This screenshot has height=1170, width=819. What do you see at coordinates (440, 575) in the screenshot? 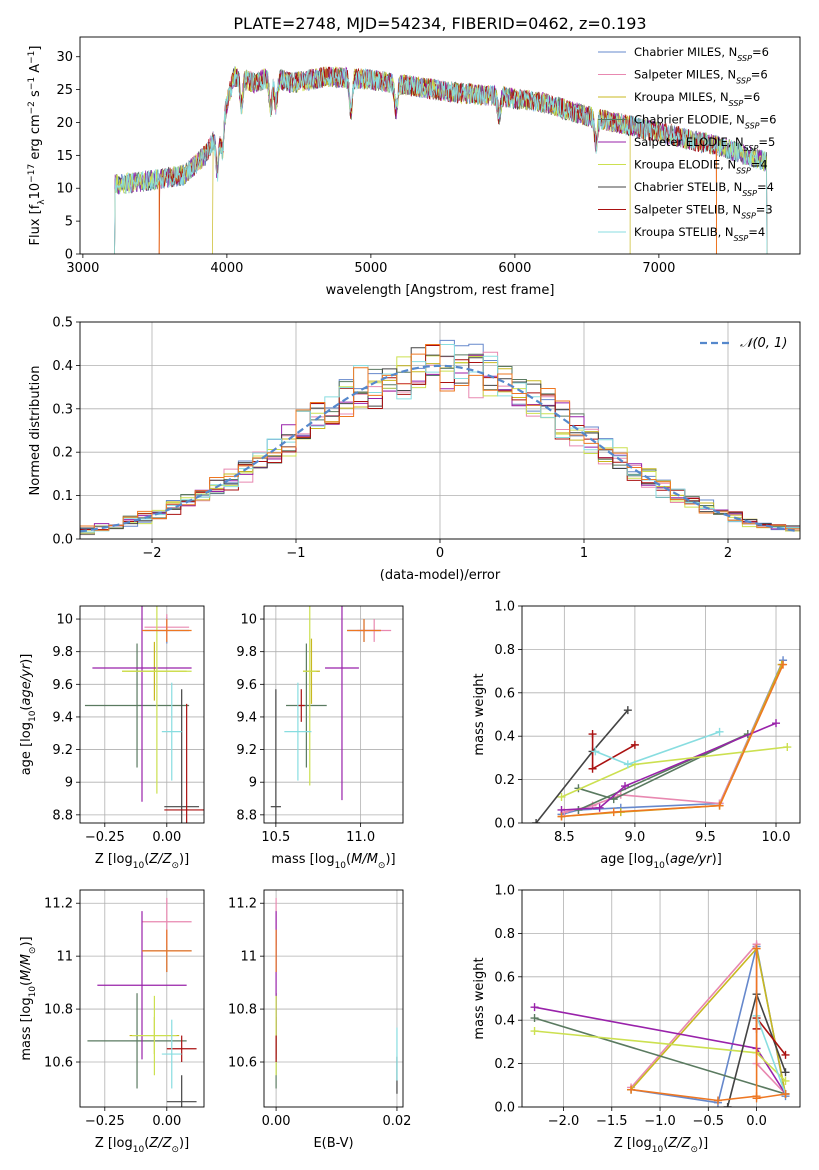
I see `x-axis-label: (data-model)/error` at bounding box center [440, 575].